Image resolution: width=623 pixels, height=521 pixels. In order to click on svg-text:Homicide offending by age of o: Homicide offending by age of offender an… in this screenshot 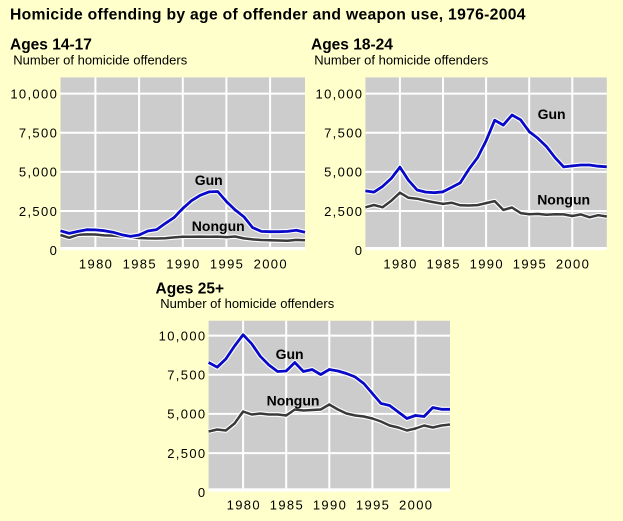, I will do `click(268, 14)`.